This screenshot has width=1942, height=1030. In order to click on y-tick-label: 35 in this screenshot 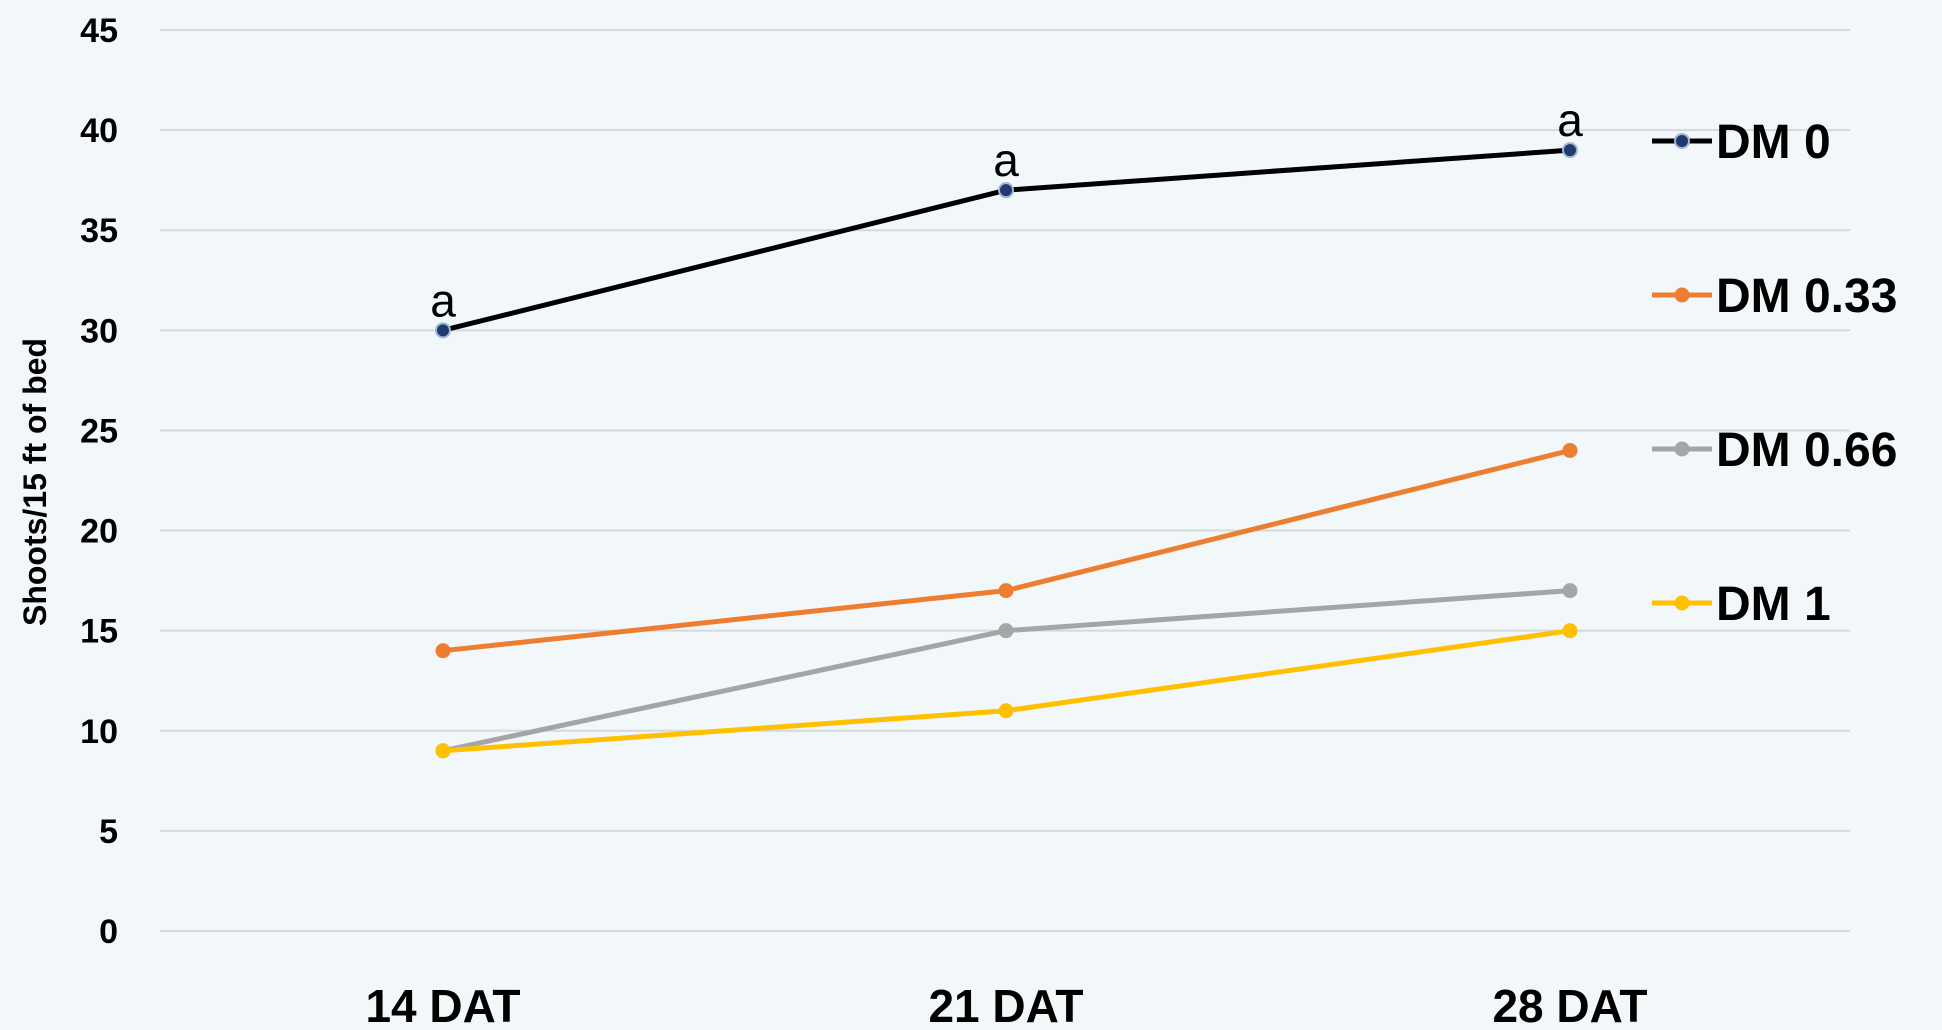, I will do `click(99, 231)`.